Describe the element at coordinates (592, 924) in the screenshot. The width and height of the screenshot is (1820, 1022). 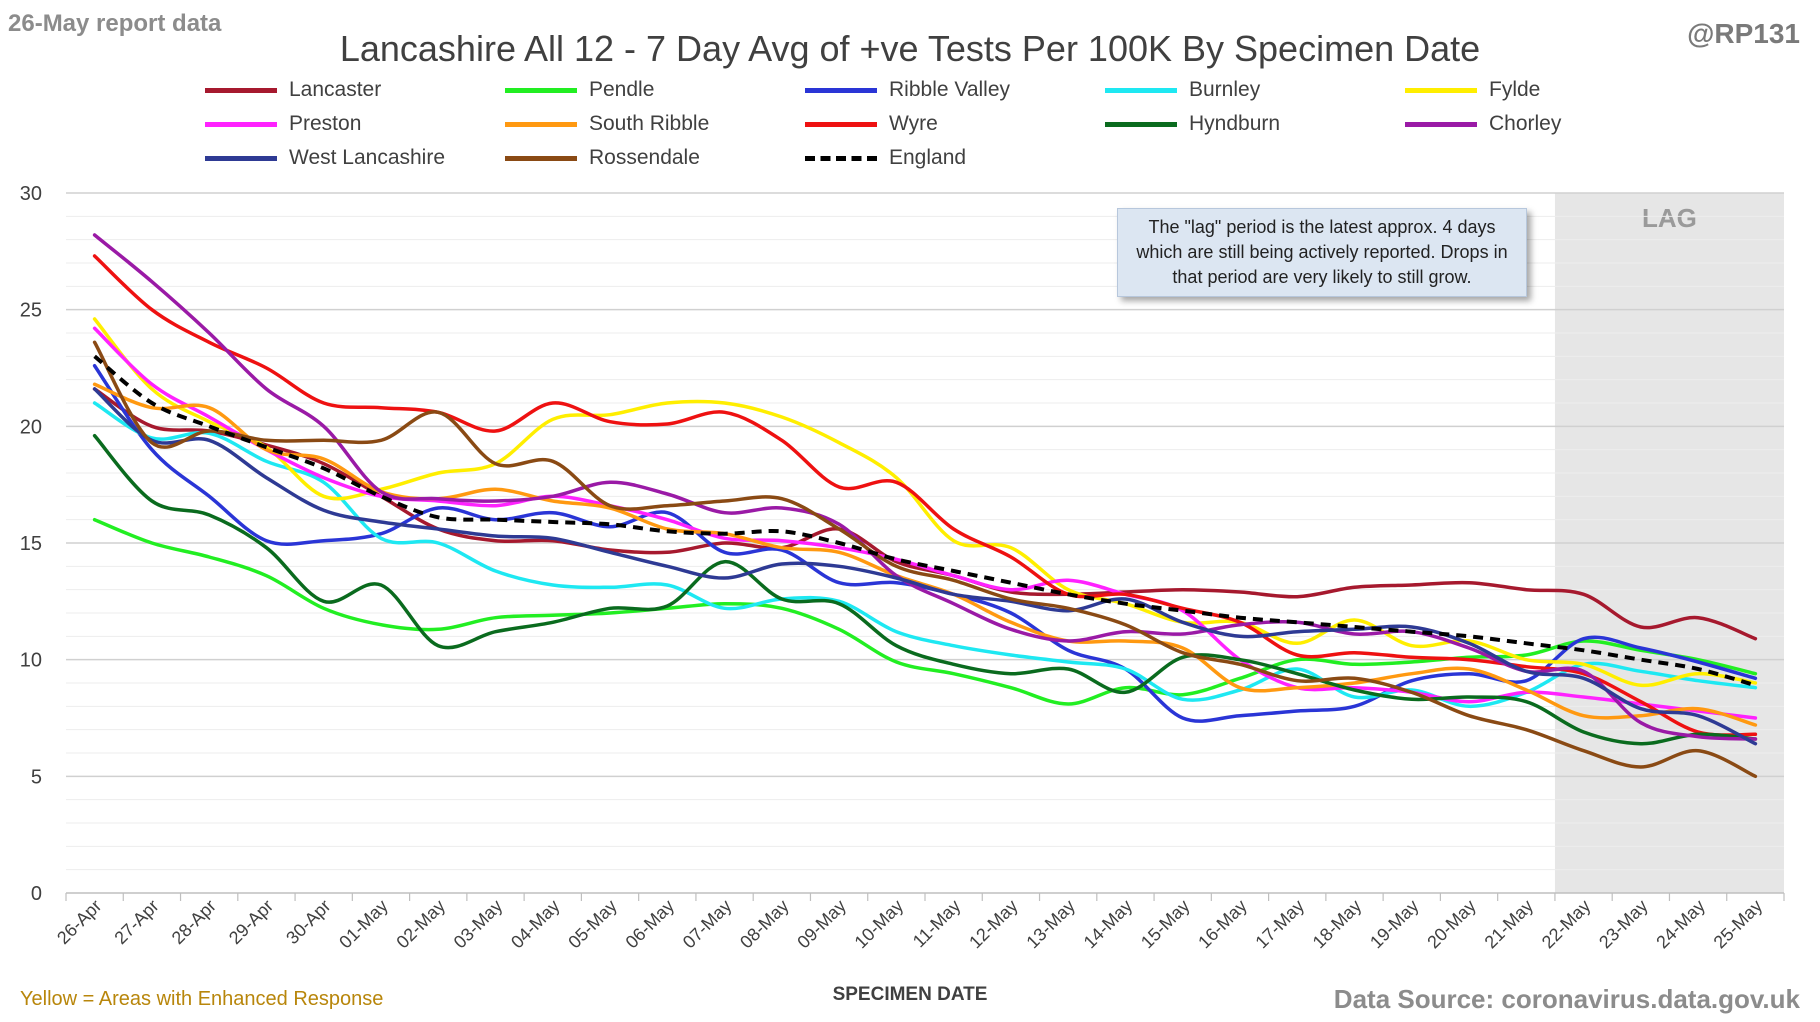
I see `x-tick-label: 05-May` at that location.